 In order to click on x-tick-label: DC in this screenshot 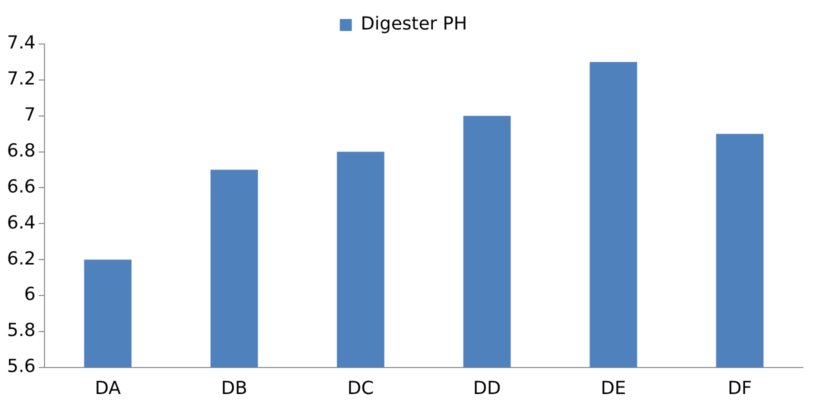, I will do `click(360, 388)`.